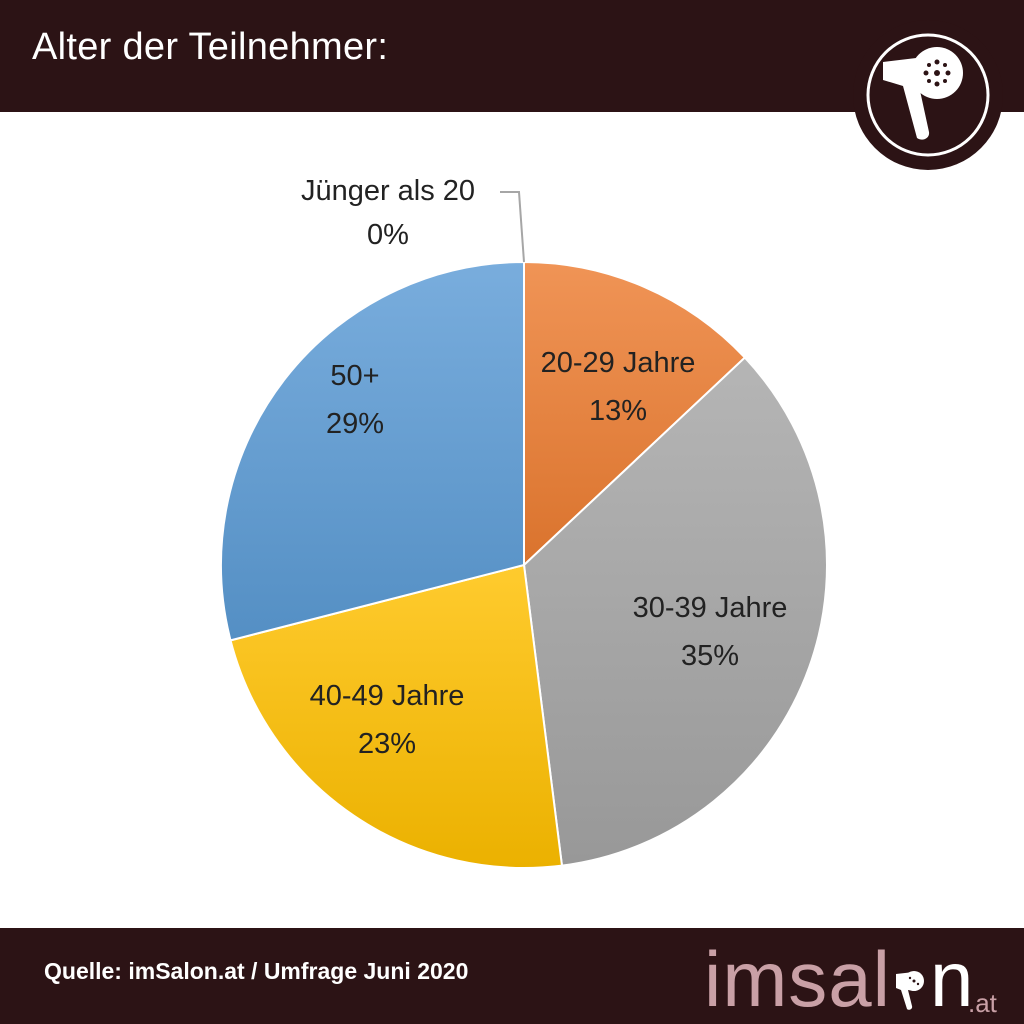 This screenshot has height=1024, width=1024. What do you see at coordinates (355, 424) in the screenshot?
I see `slice-value-label: 29%` at bounding box center [355, 424].